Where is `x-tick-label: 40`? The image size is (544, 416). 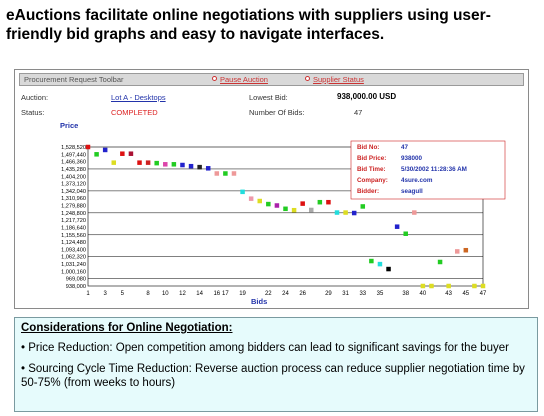 x-tick-label: 40 is located at coordinates (423, 294).